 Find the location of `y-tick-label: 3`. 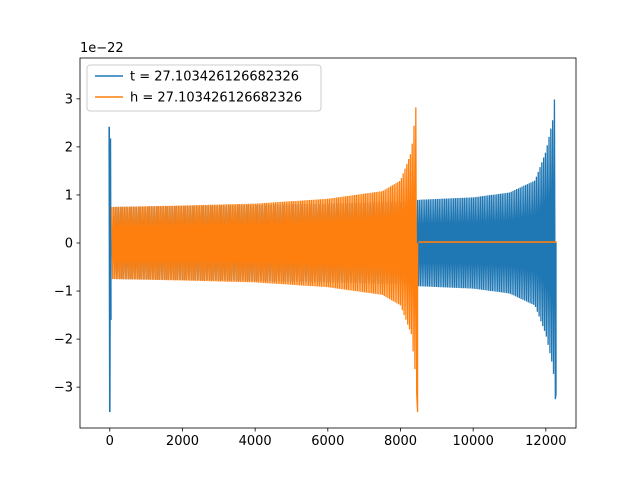

y-tick-label: 3 is located at coordinates (69, 99).